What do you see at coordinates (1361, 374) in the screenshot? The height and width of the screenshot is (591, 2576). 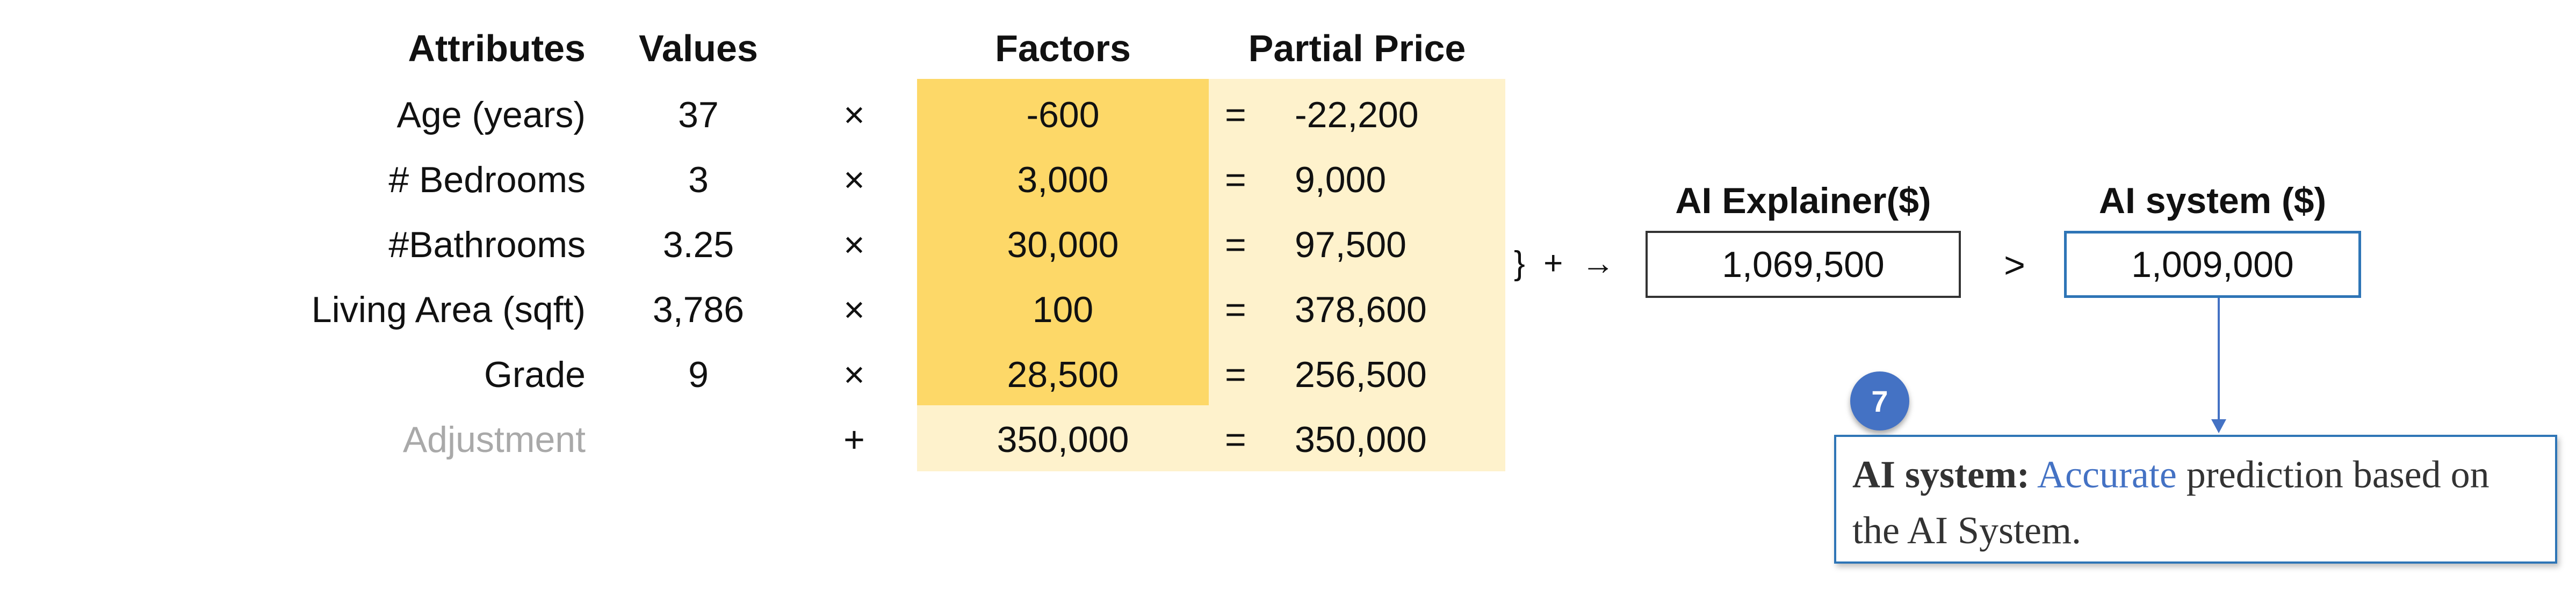 I see `partial-price-value: 256,500` at bounding box center [1361, 374].